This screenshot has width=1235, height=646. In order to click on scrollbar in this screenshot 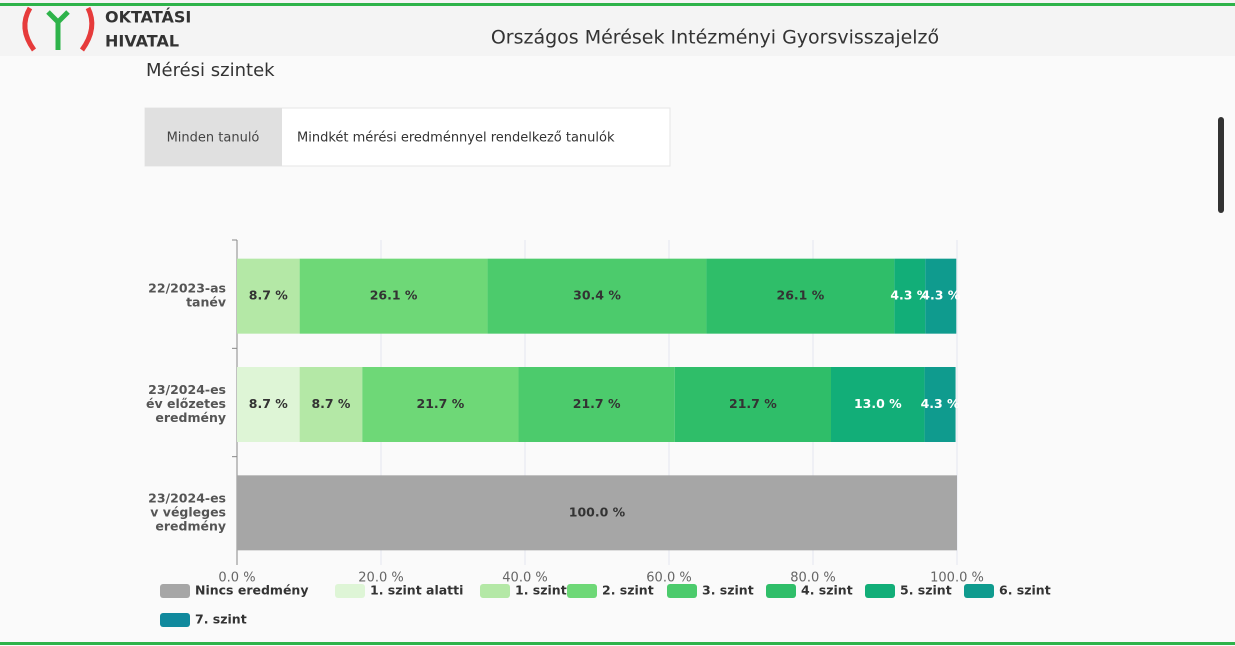, I will do `click(1221, 165)`.